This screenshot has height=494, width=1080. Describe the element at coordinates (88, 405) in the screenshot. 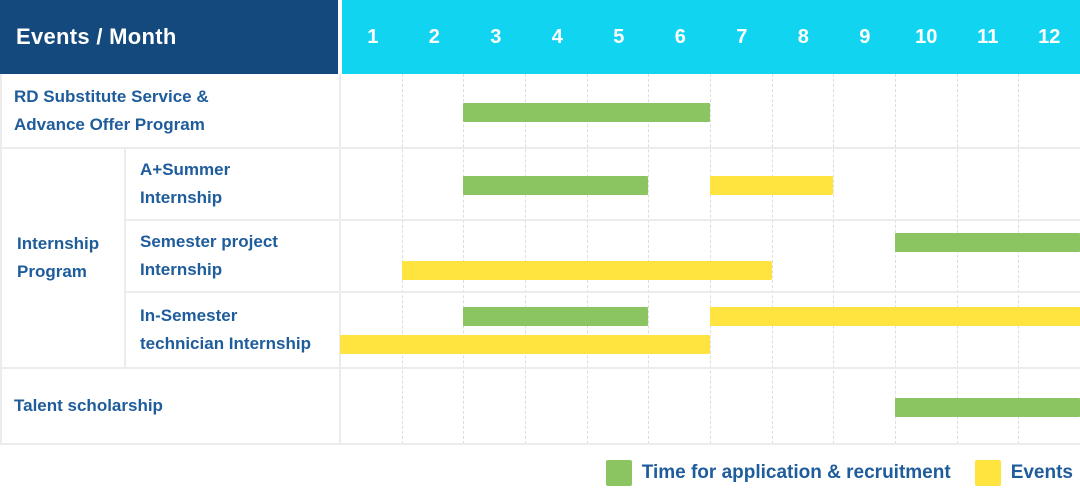

I see `row-label-line: Talent scholarship` at that location.